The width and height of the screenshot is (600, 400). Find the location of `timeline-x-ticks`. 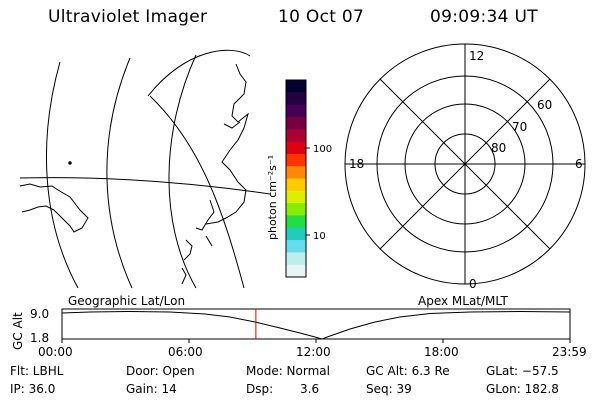

timeline-x-ticks is located at coordinates (316, 341).